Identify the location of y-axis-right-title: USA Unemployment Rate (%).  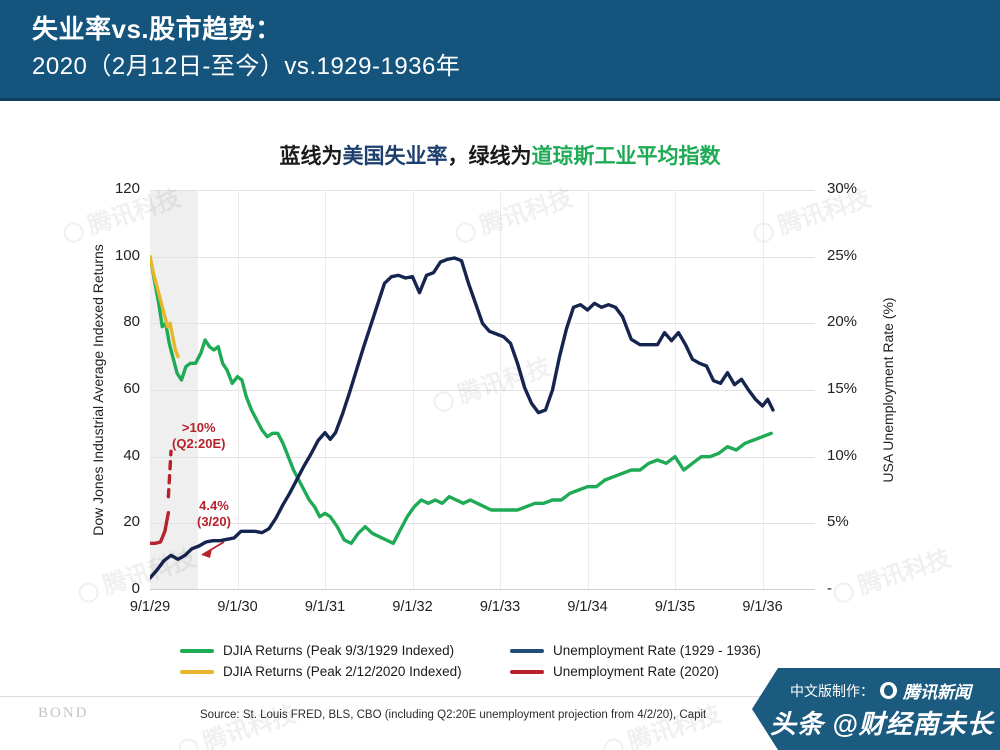
(888, 390).